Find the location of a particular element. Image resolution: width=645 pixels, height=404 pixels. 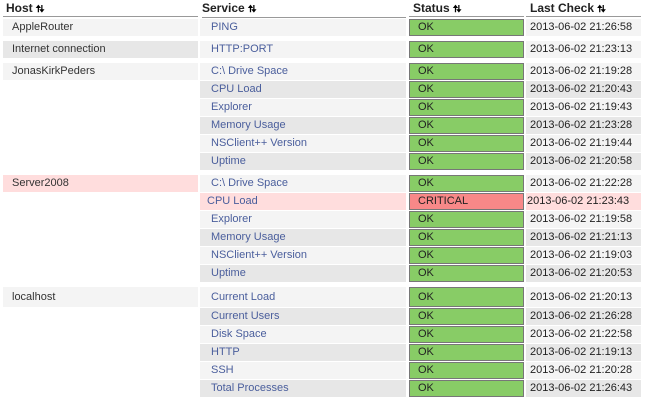

last-check: 2013-06-02 21:20:13 is located at coordinates (583, 297).